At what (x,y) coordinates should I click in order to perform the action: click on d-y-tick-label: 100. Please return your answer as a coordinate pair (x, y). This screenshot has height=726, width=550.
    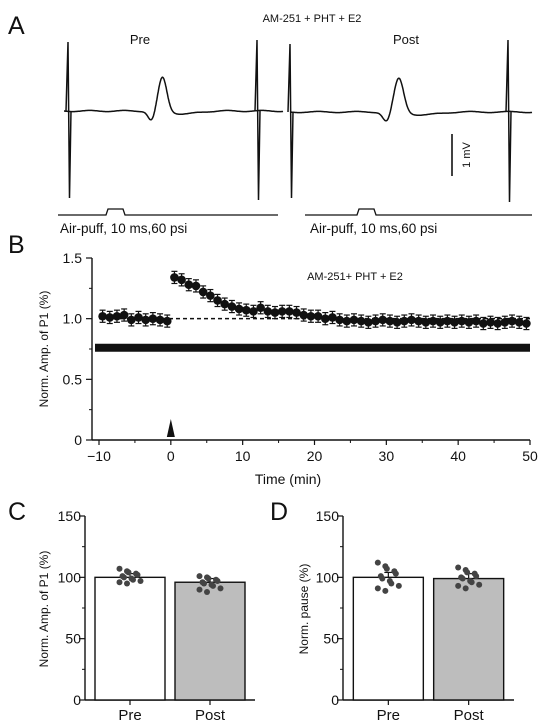
    Looking at the image, I should click on (328, 577).